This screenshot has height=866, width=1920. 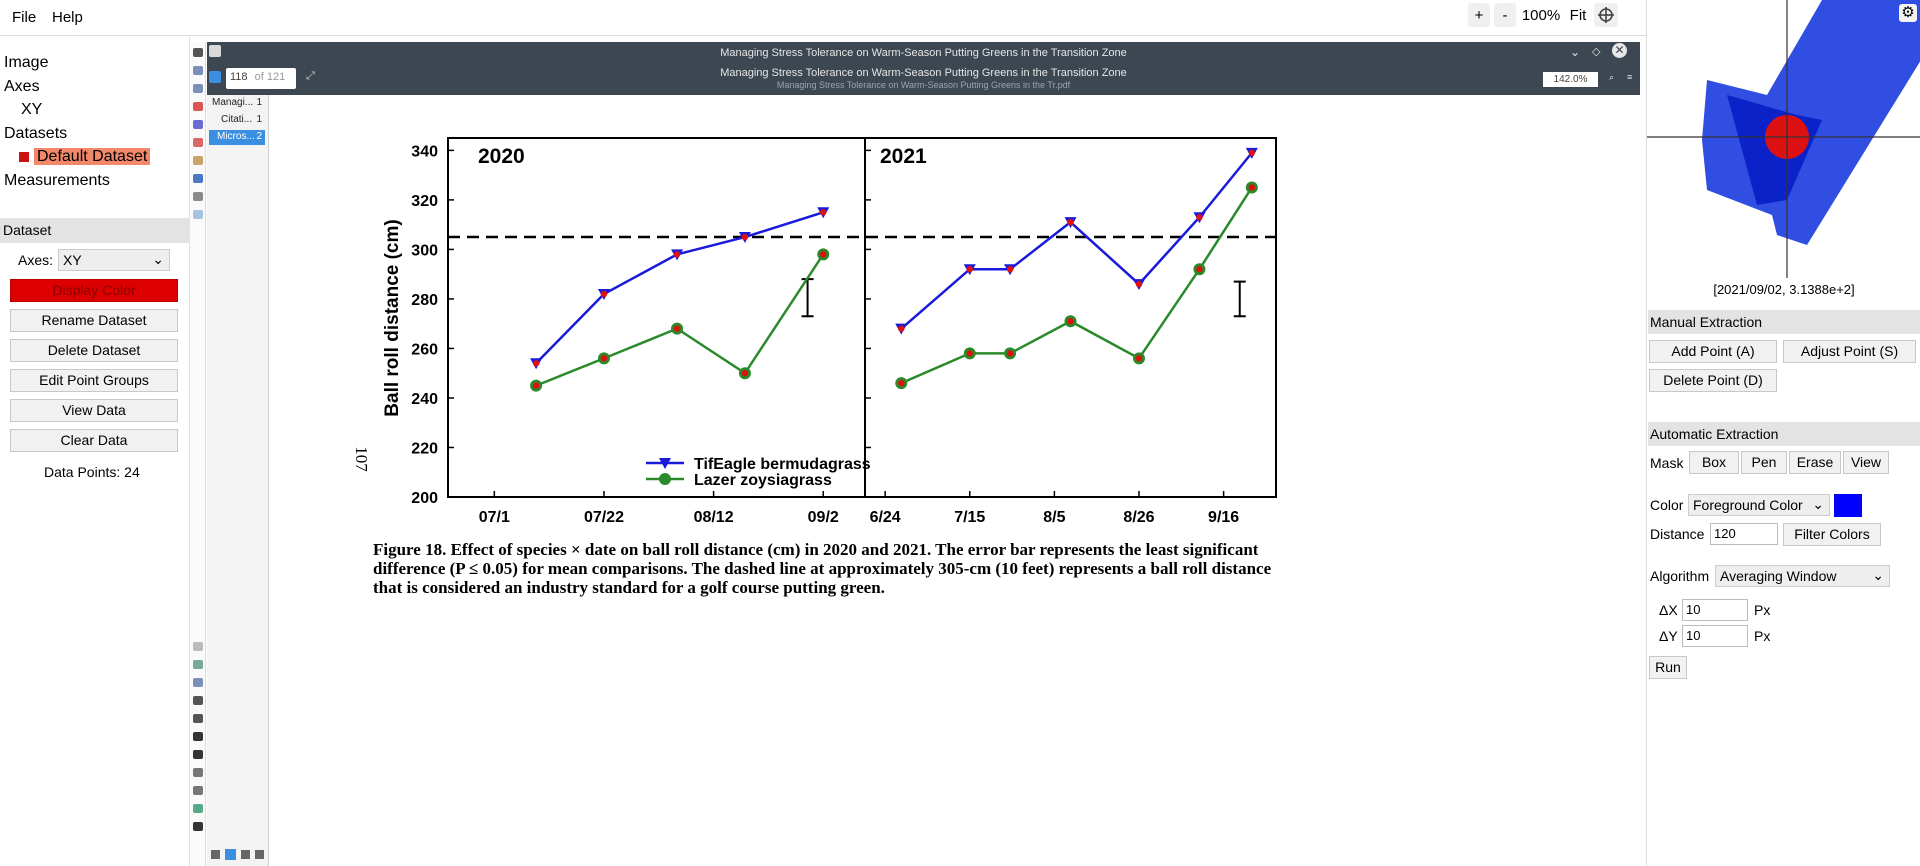 I want to click on file-menu: File, so click(x=24, y=17).